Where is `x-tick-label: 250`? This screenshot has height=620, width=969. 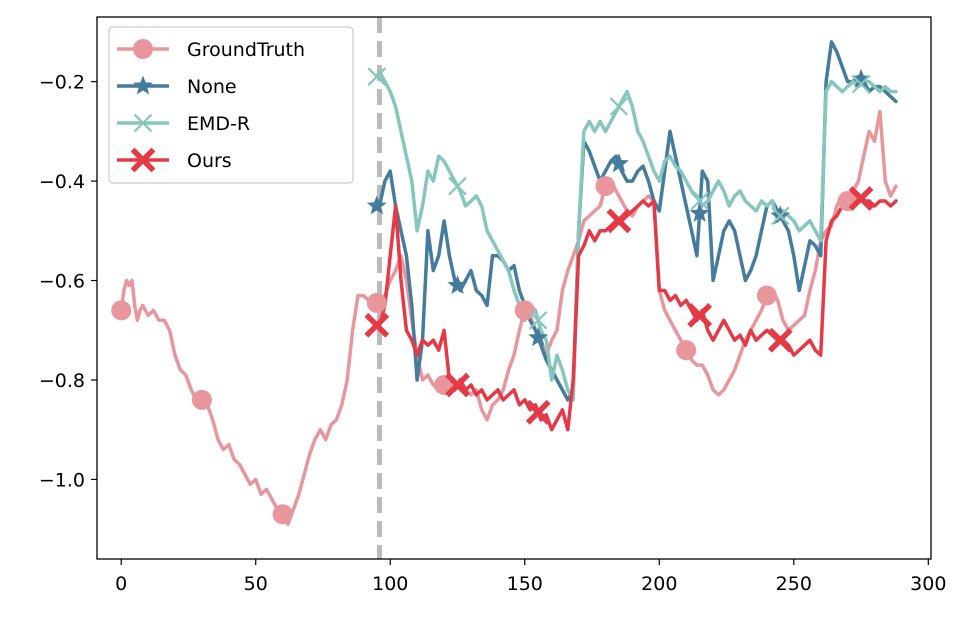
x-tick-label: 250 is located at coordinates (794, 584).